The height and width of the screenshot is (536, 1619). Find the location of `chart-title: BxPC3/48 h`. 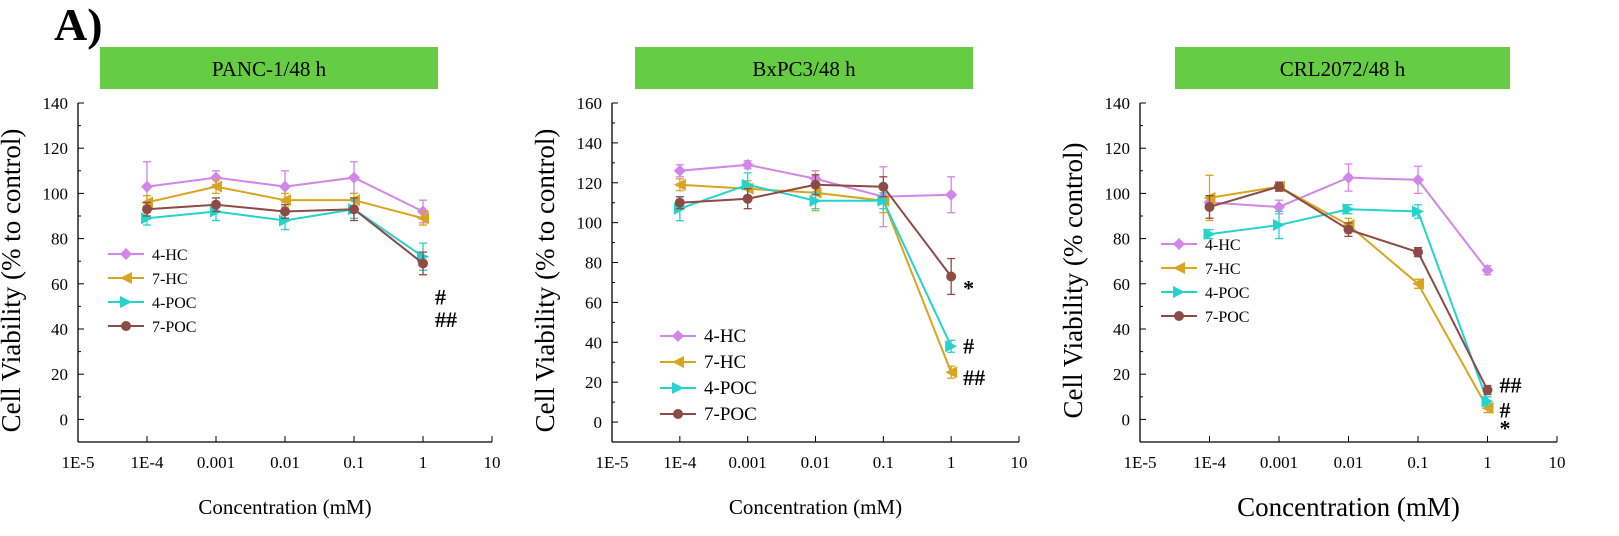

chart-title: BxPC3/48 h is located at coordinates (804, 69).